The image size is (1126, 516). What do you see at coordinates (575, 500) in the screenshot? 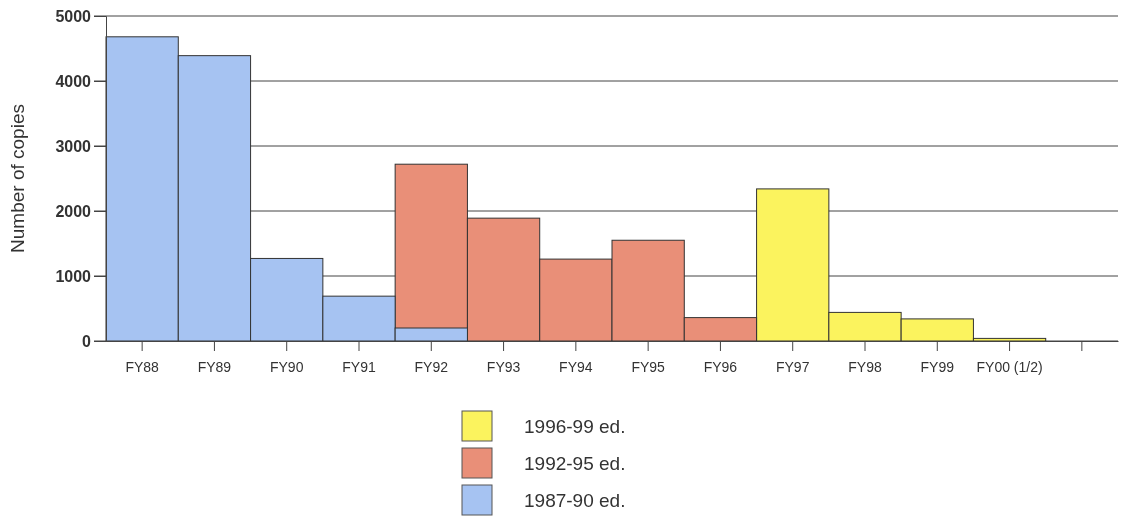
I see `legend-label: 1987-90 ed.` at bounding box center [575, 500].